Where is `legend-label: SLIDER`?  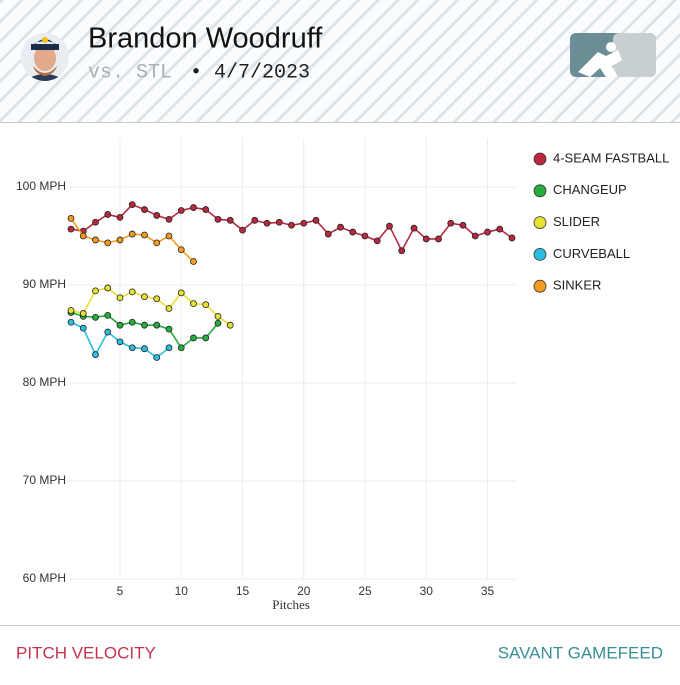
legend-label: SLIDER is located at coordinates (576, 221).